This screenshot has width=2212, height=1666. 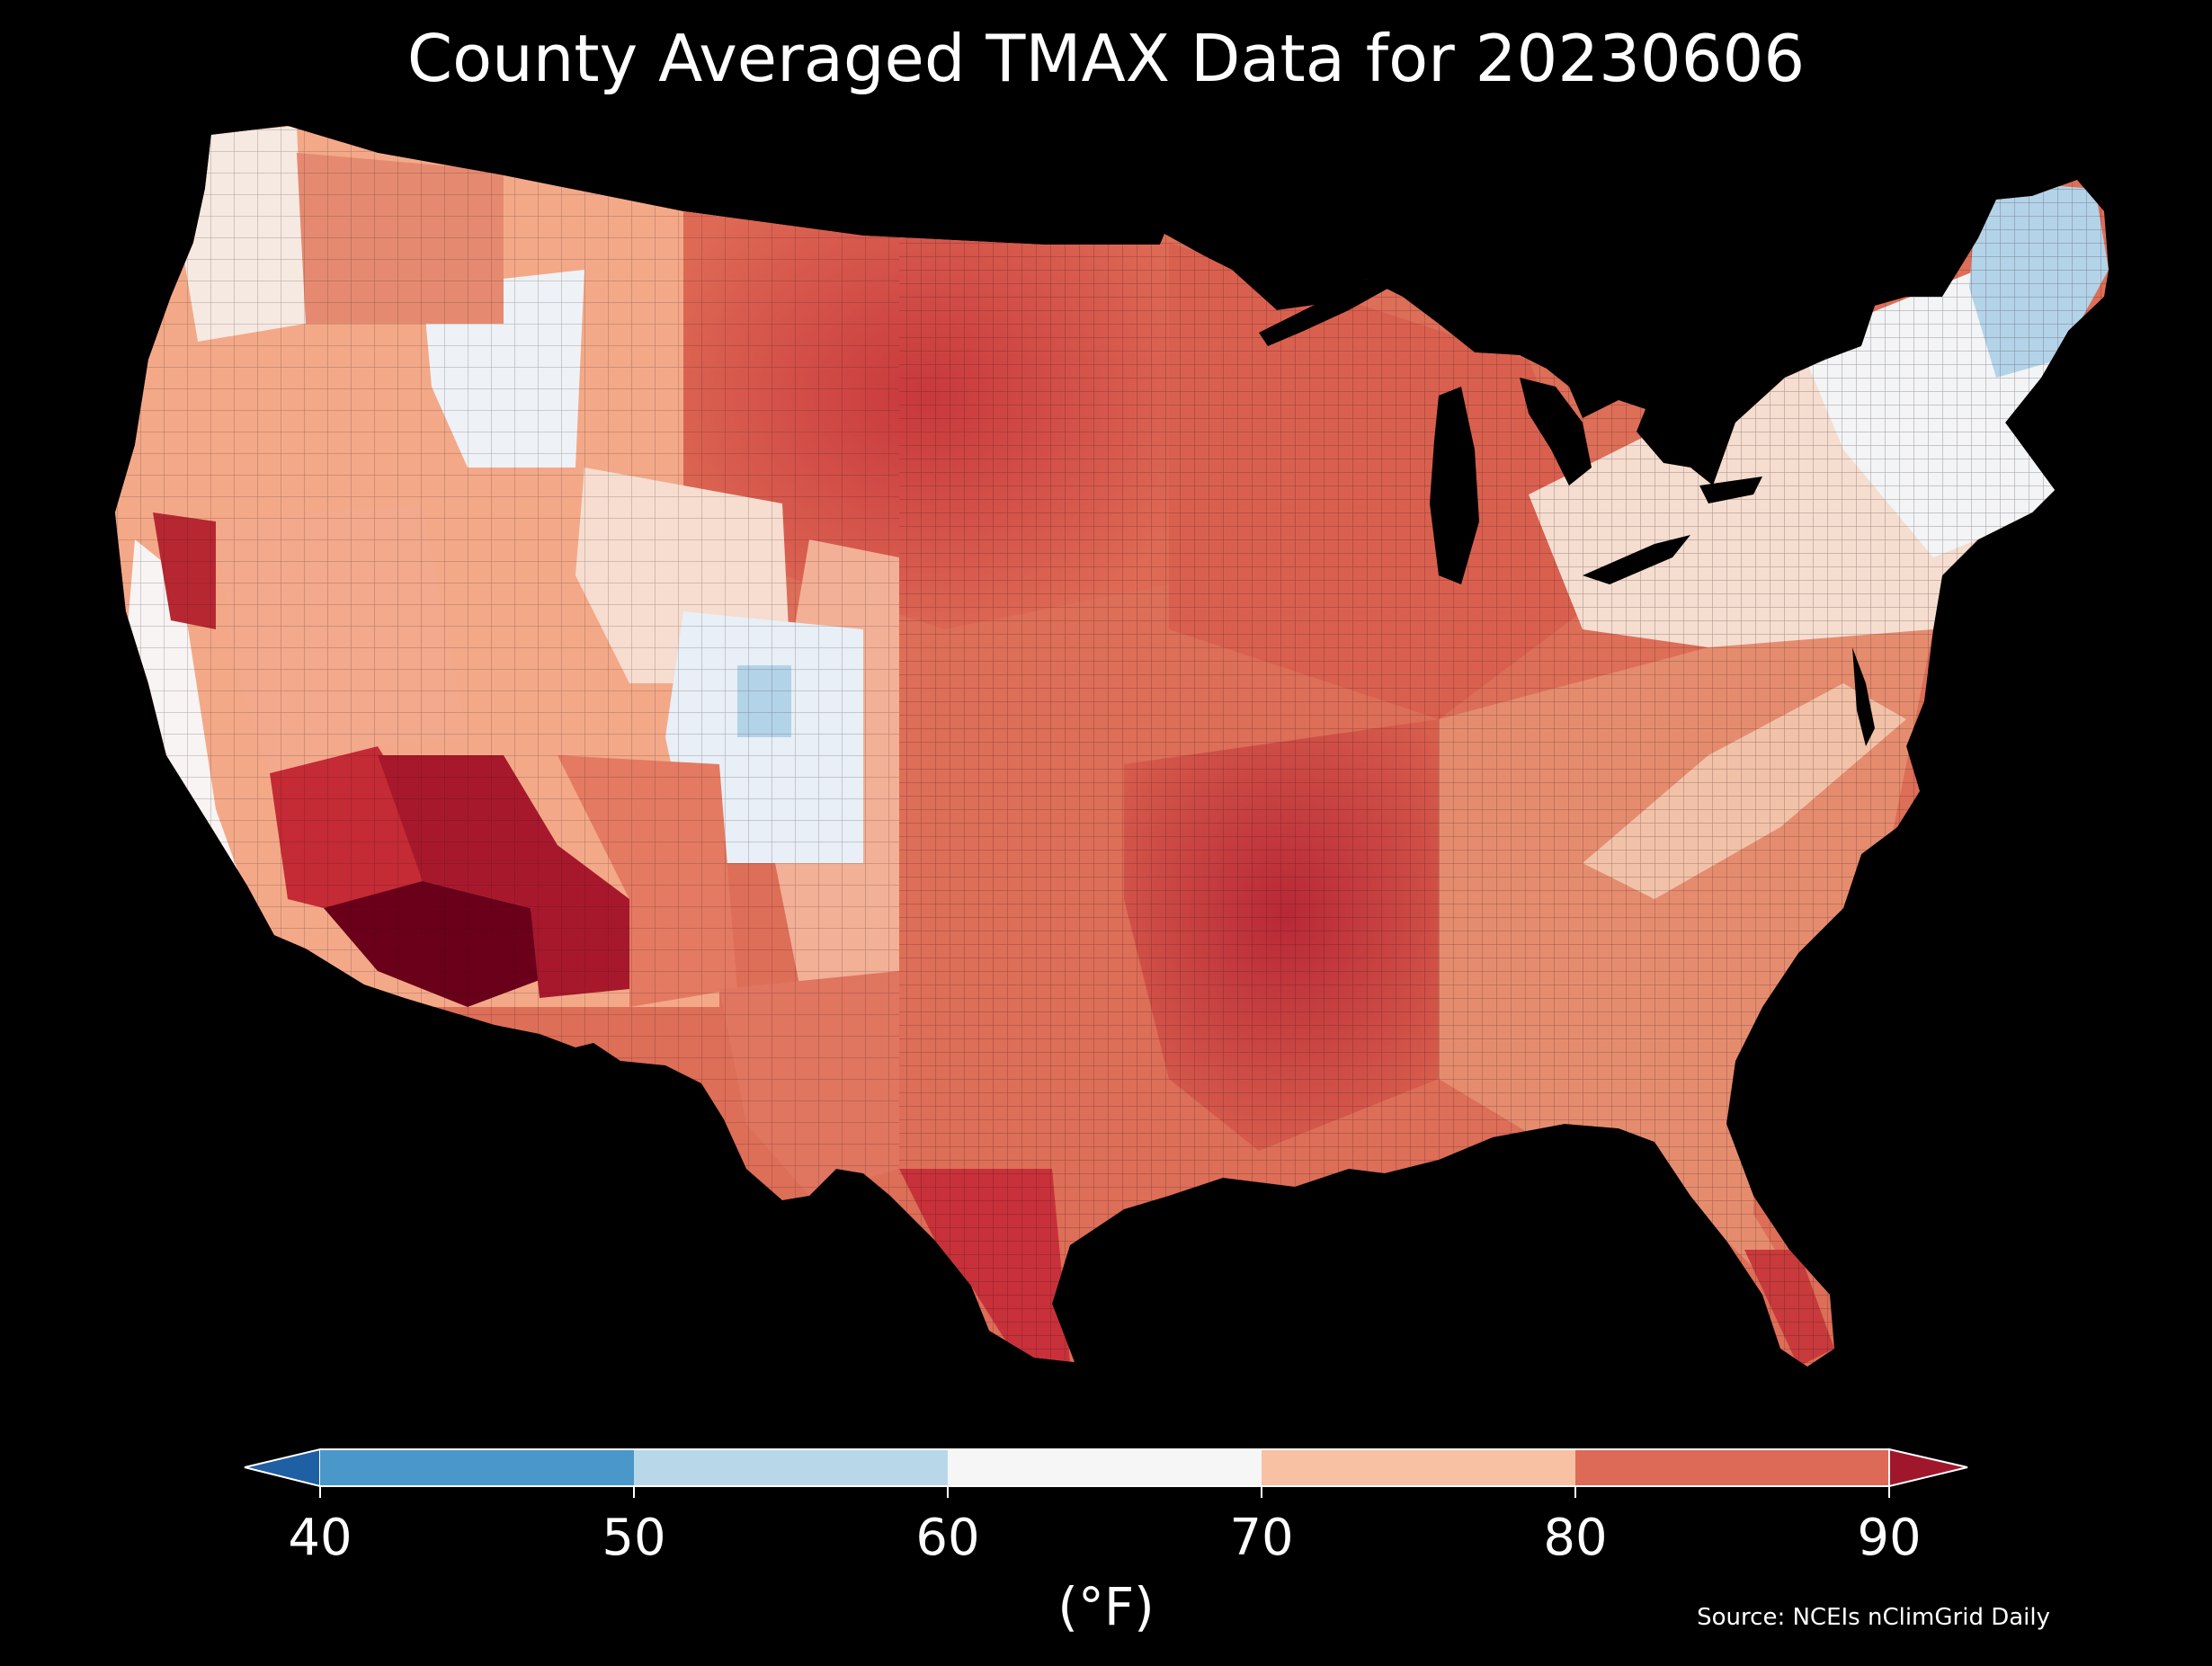 What do you see at coordinates (1889, 1538) in the screenshot?
I see `colorbar-tick-label: 90` at bounding box center [1889, 1538].